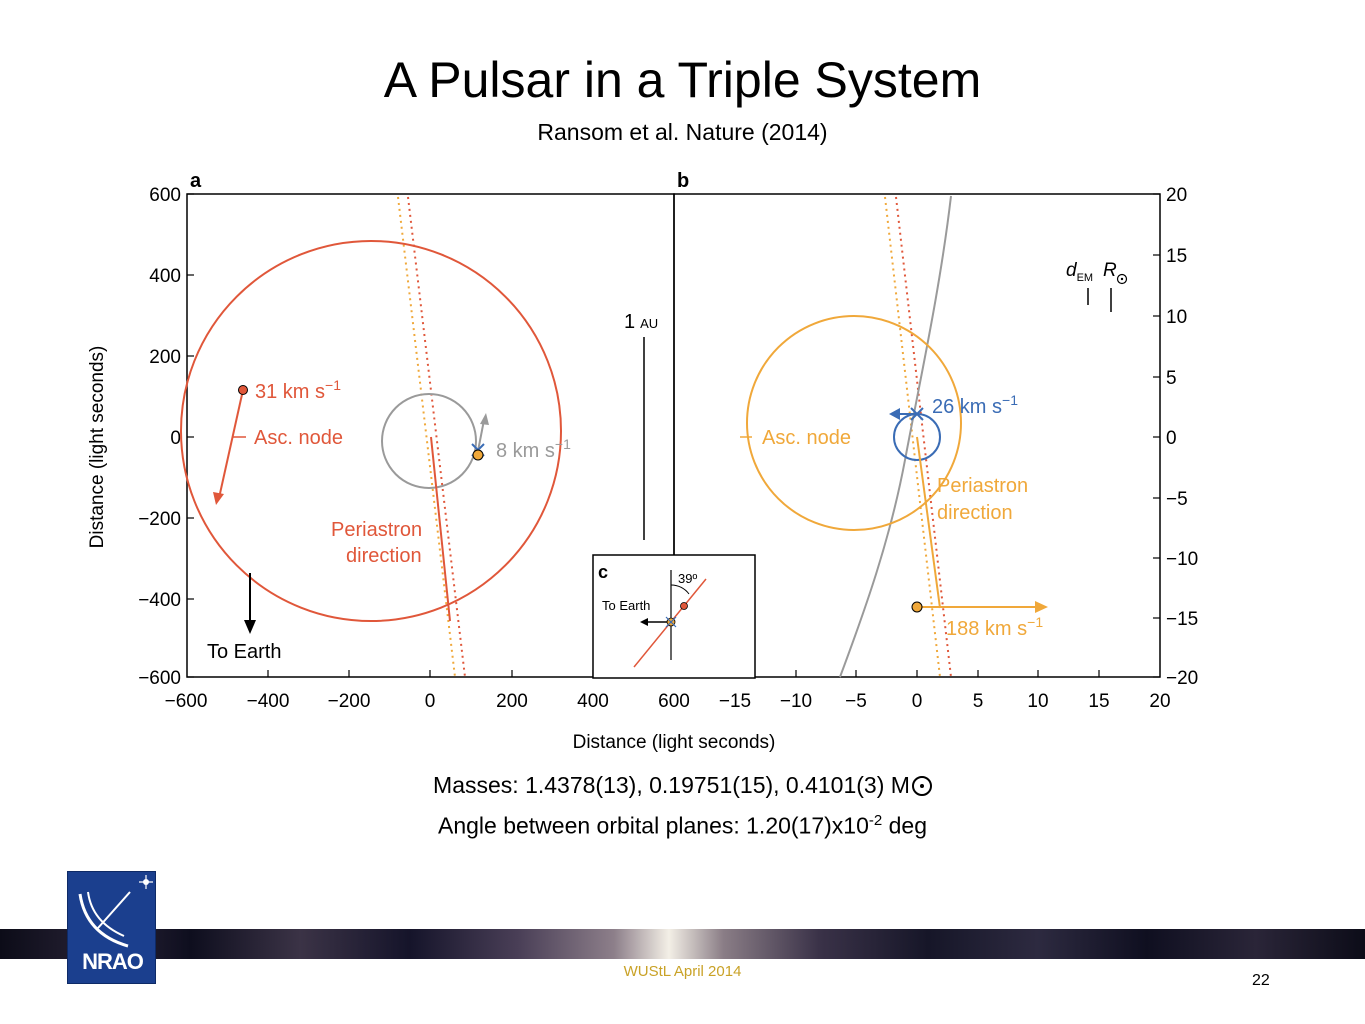 The image size is (1365, 1024). Describe the element at coordinates (298, 390) in the screenshot. I see `panel-a-velocity-outer: 31 km s−1` at that location.